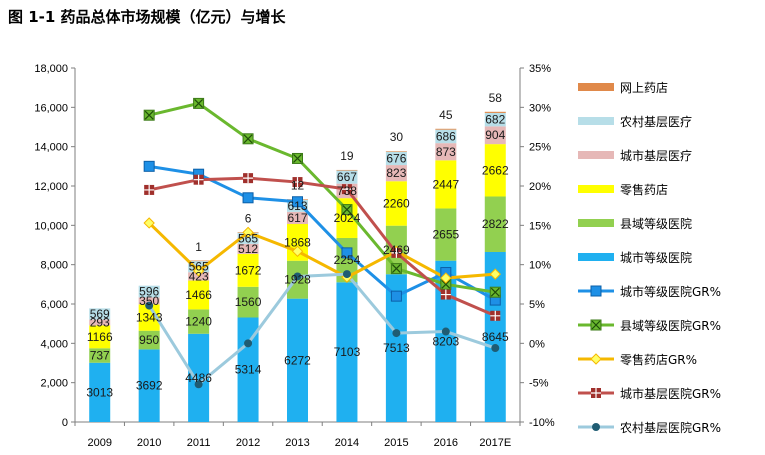 This screenshot has width=765, height=455. I want to click on data-label: 617, so click(297, 218).